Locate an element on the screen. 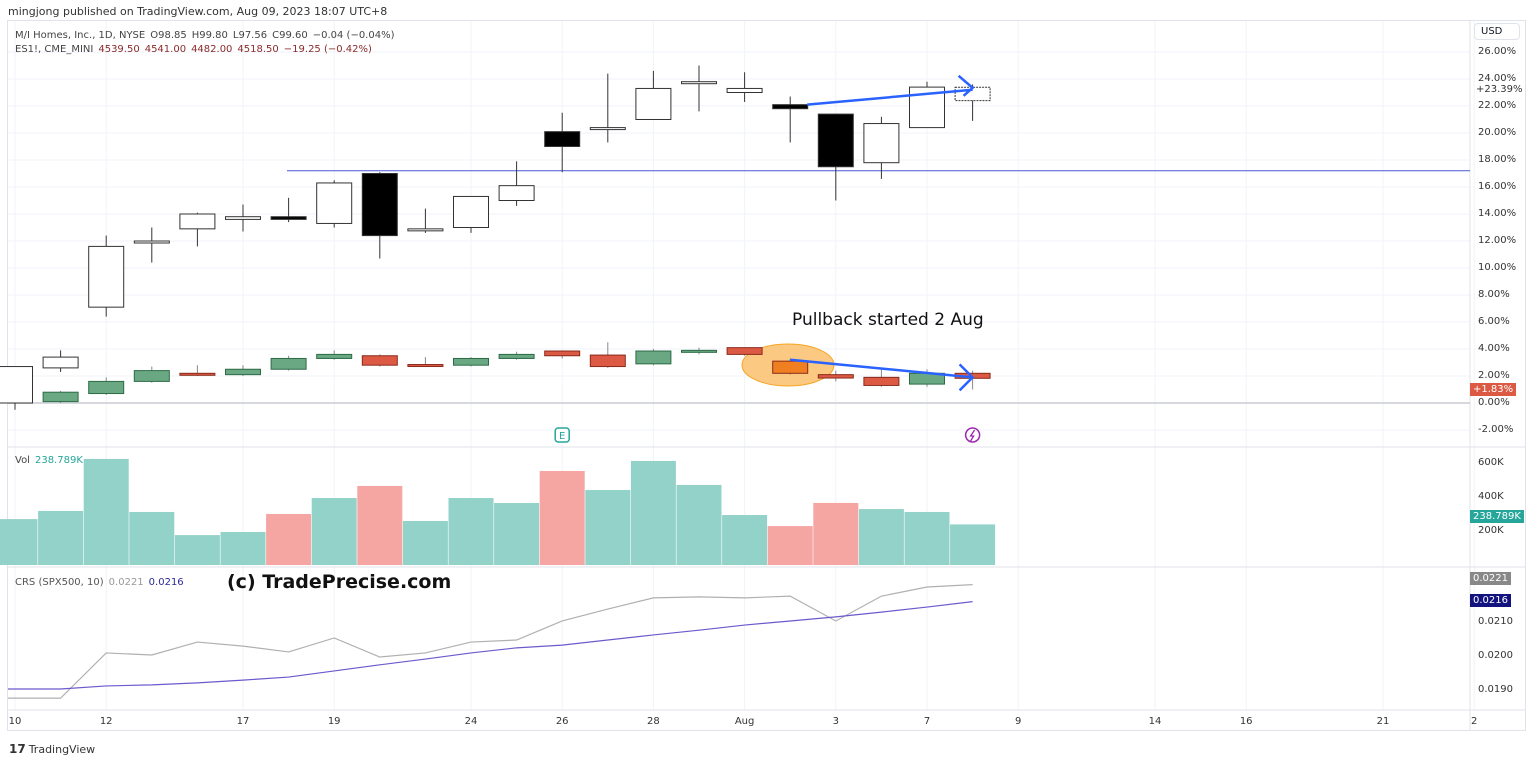  earnings-icon is located at coordinates (562, 435).